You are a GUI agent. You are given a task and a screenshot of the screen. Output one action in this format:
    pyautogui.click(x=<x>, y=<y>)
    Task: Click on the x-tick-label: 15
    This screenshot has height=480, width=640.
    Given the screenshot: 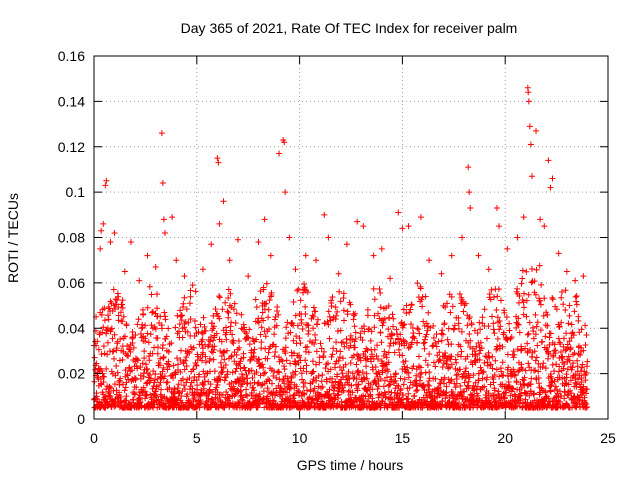 What is the action you would take?
    pyautogui.click(x=403, y=438)
    